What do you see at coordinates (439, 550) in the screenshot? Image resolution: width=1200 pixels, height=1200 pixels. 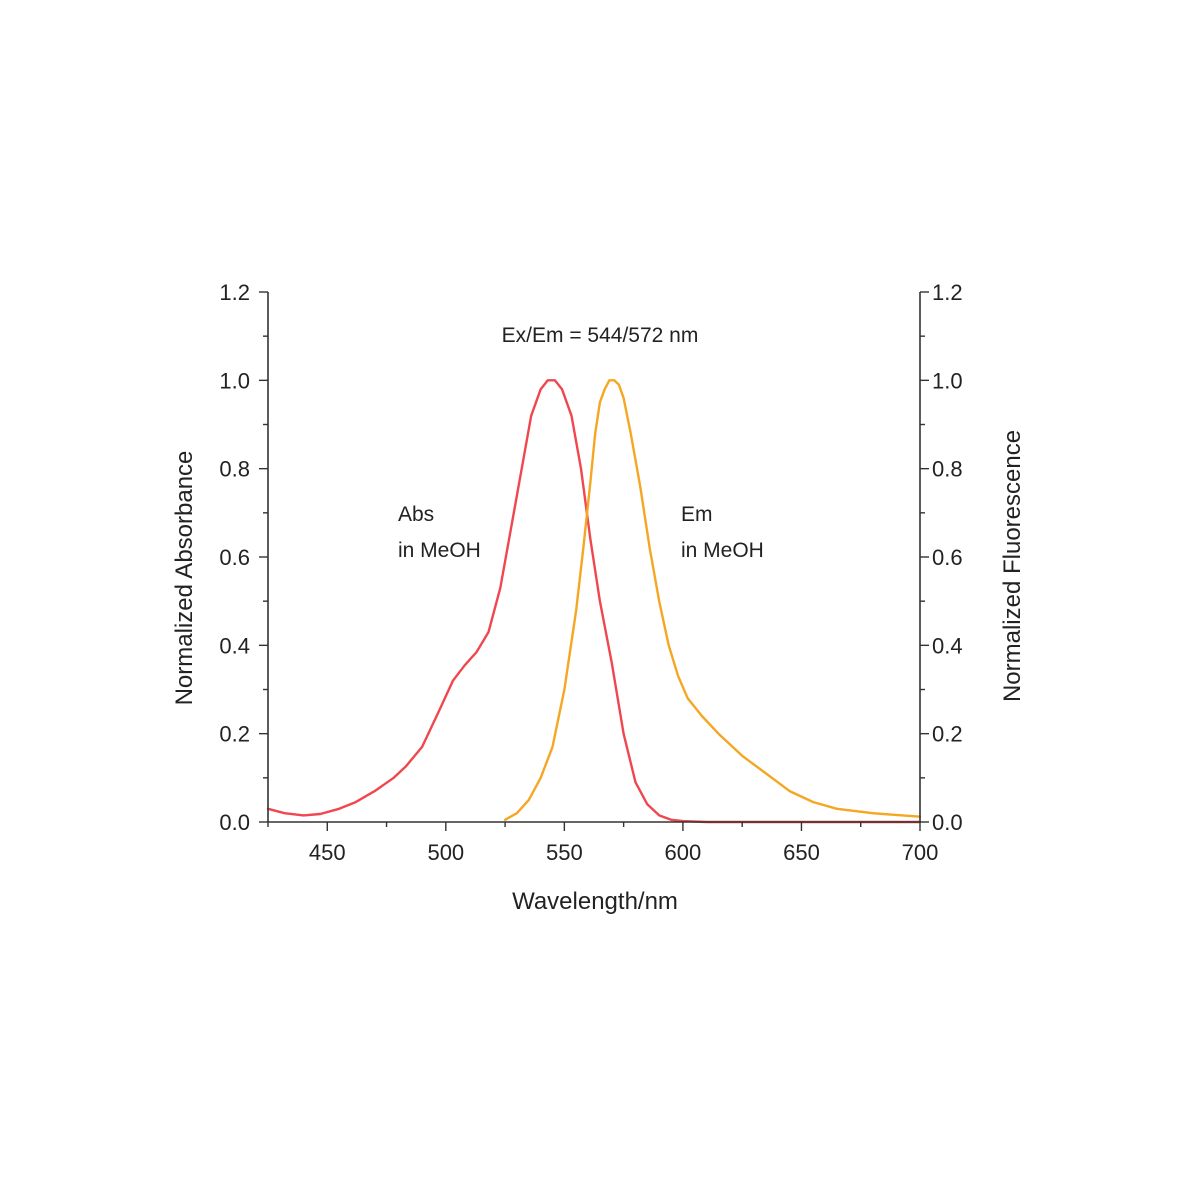 I see `abs-annotation-line2: in MeOH` at bounding box center [439, 550].